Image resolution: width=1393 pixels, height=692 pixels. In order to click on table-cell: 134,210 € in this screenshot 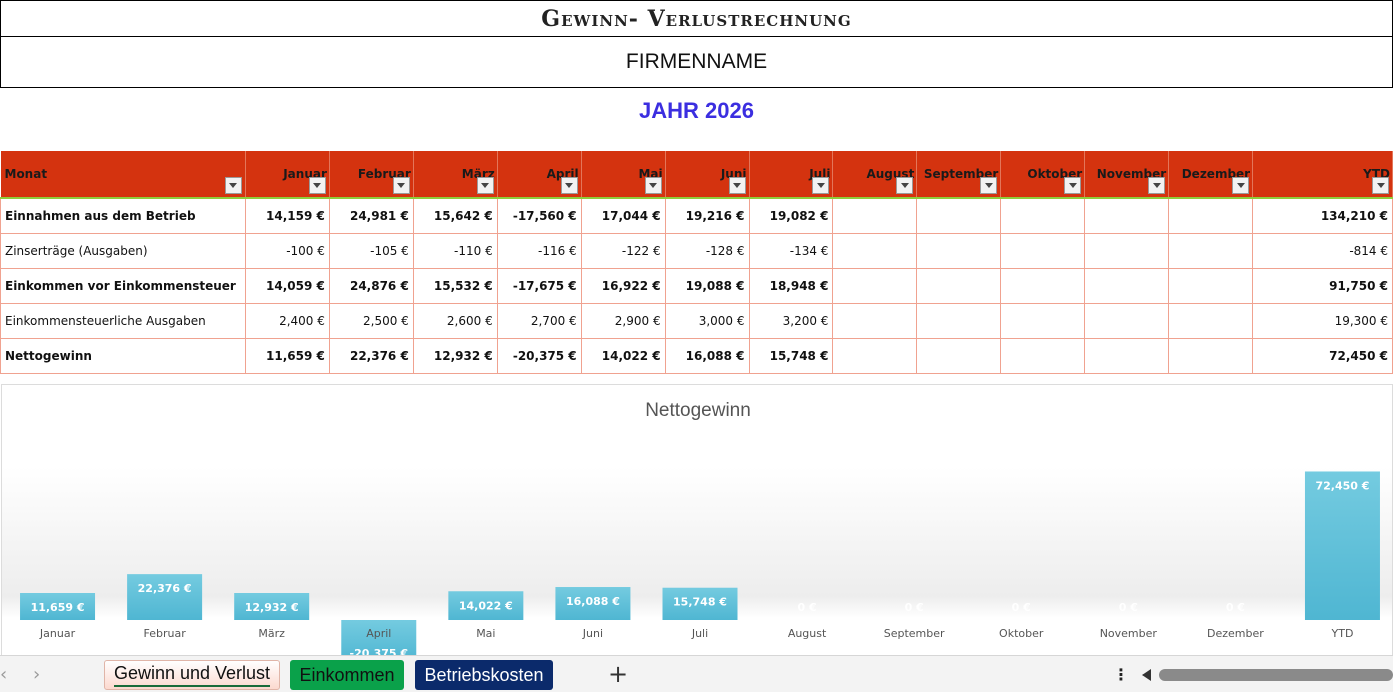, I will do `click(1322, 216)`.